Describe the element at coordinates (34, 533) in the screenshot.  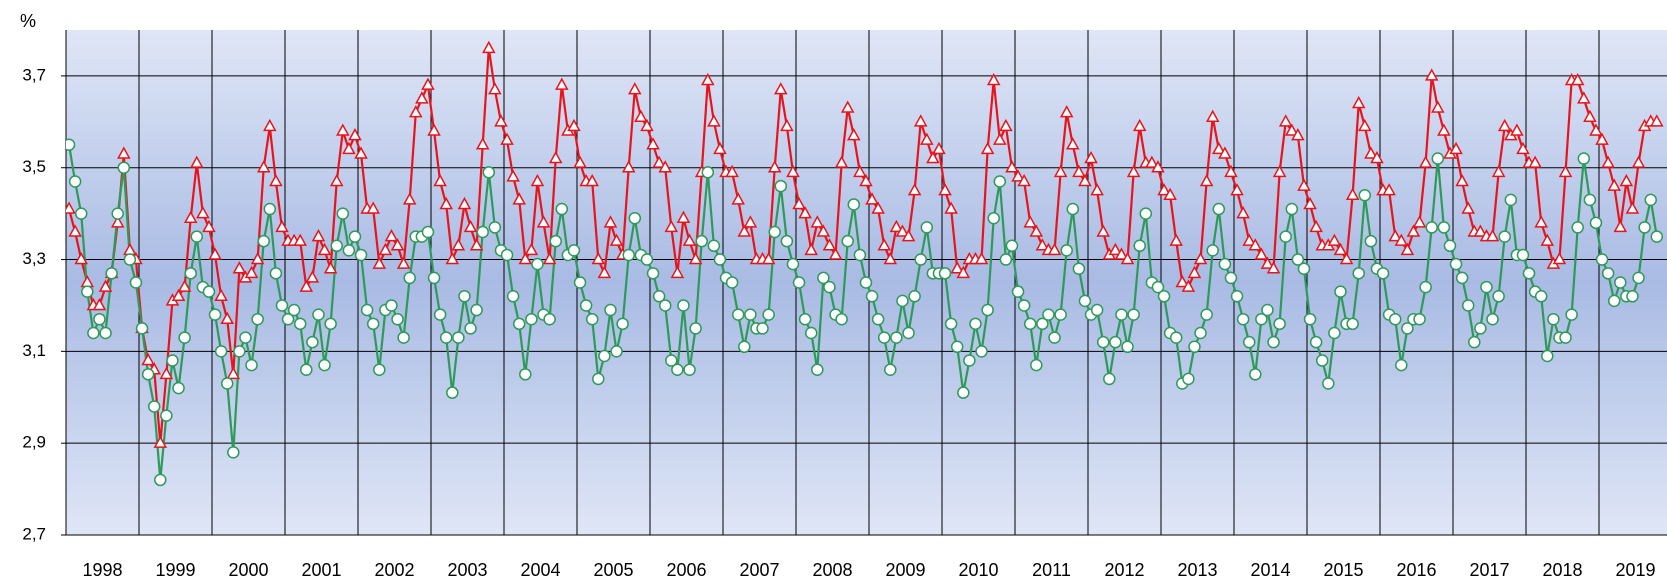
I see `y-tick-label: 2,7` at that location.